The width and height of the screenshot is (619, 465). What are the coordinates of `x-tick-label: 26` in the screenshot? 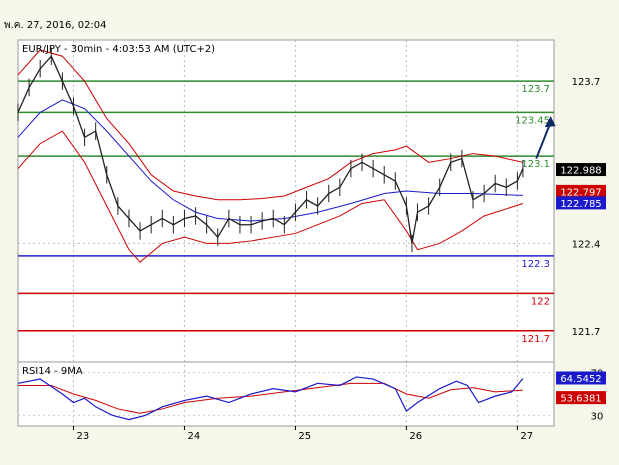 It's located at (415, 436).